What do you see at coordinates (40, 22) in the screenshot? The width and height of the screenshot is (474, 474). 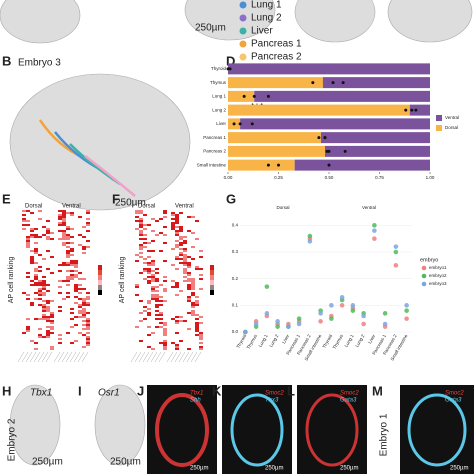 I see `tissue` at bounding box center [40, 22].